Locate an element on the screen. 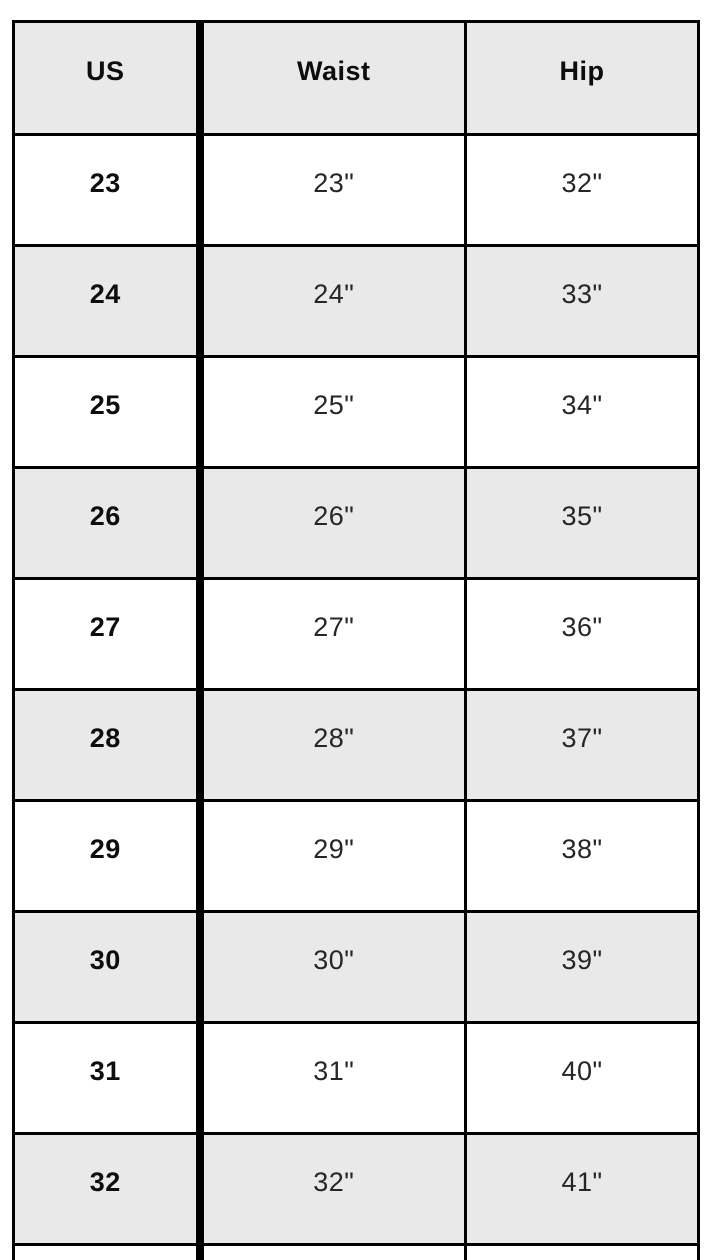 The image size is (716, 1260). table-row: 23 23" 32" is located at coordinates (356, 190).